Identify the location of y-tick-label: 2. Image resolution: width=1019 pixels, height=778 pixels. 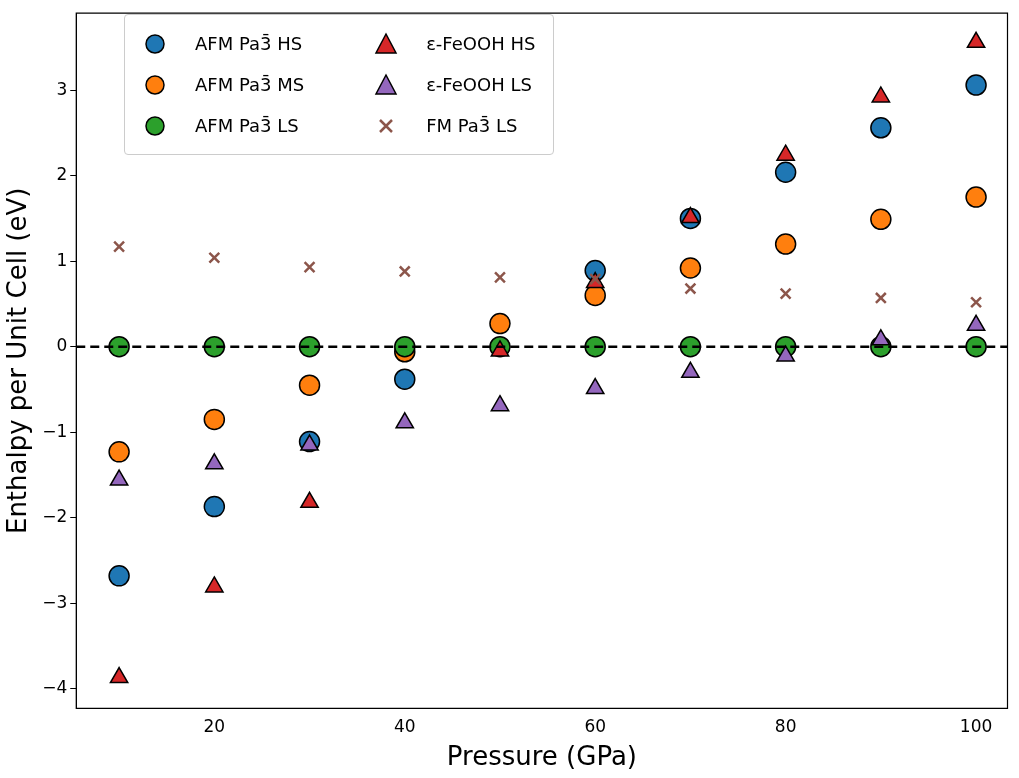
(62, 174).